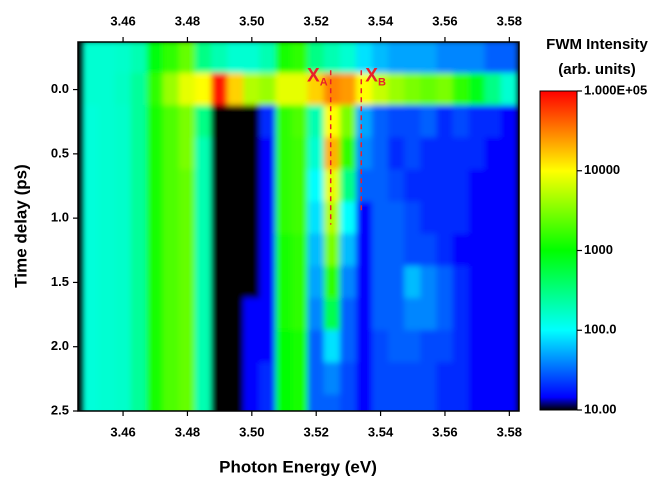  I want to click on colorbar-tick-label: 100.0, so click(600, 329).